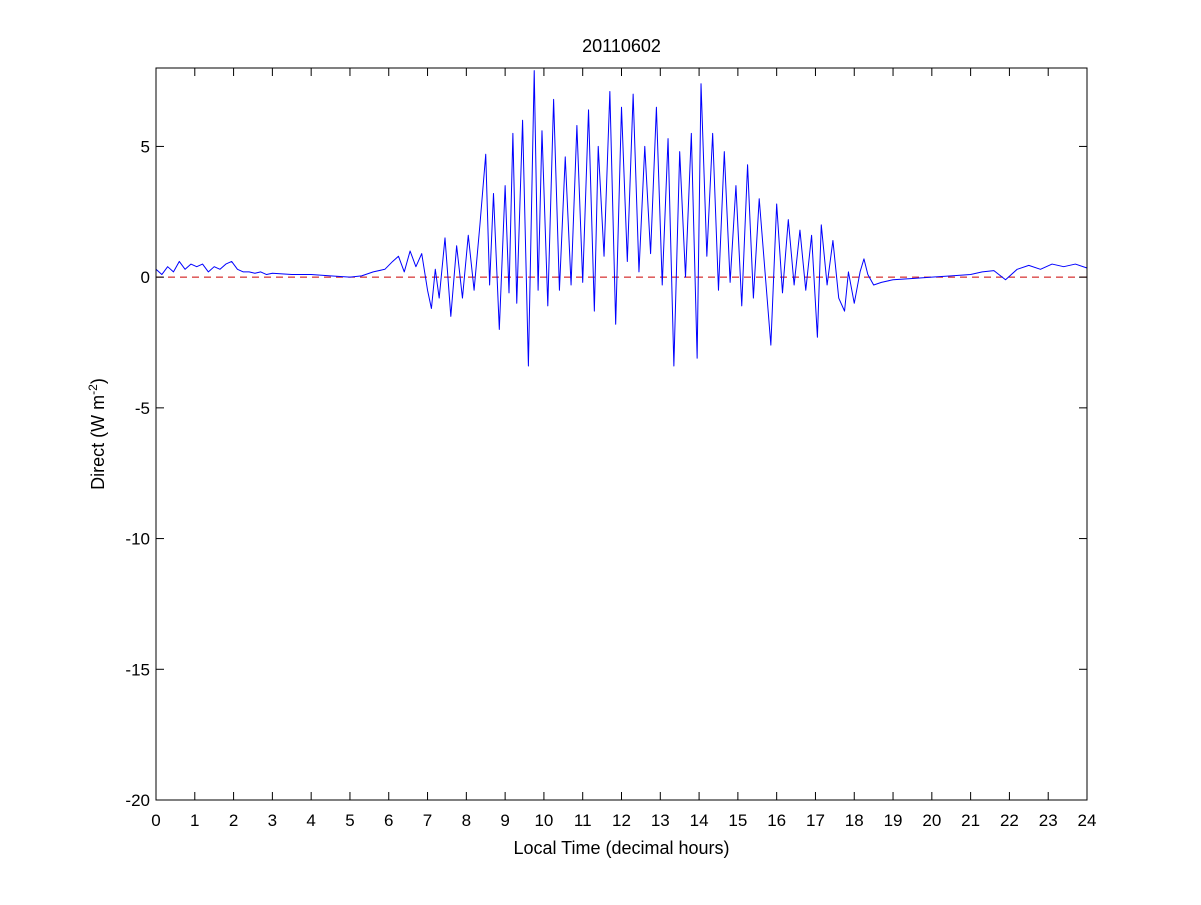 This screenshot has width=1201, height=905. I want to click on x-tick-label: 4, so click(310, 820).